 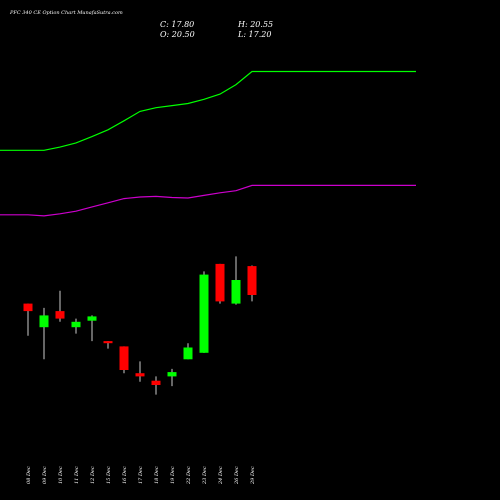 What do you see at coordinates (208, 110) in the screenshot?
I see `upper-band-line` at bounding box center [208, 110].